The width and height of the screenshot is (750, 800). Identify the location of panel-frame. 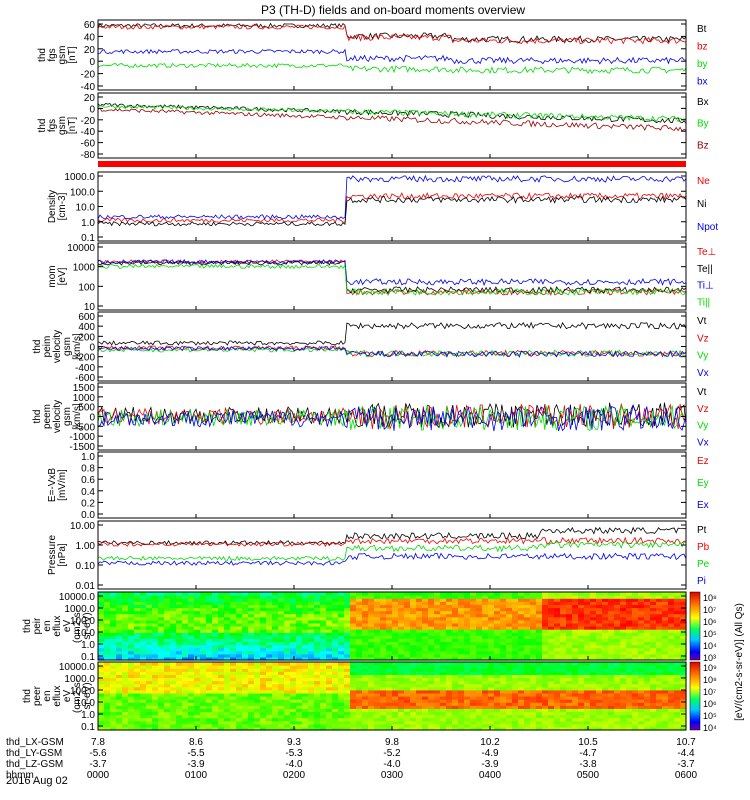
(392, 276).